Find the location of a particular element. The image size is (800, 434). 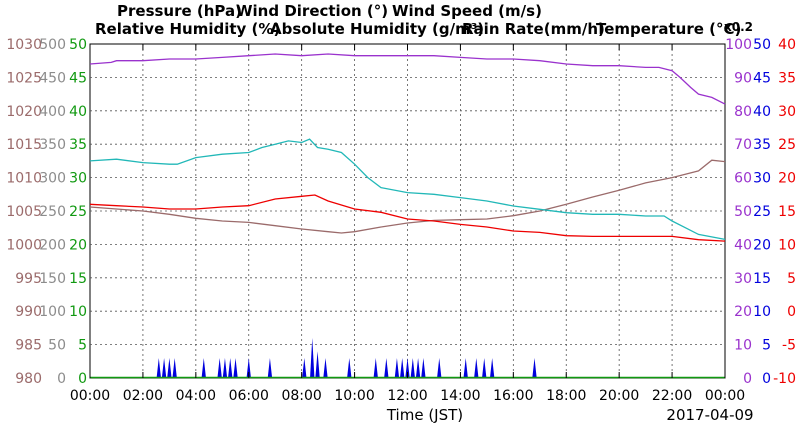

wind-speed-tick: 0 is located at coordinates (82, 379).